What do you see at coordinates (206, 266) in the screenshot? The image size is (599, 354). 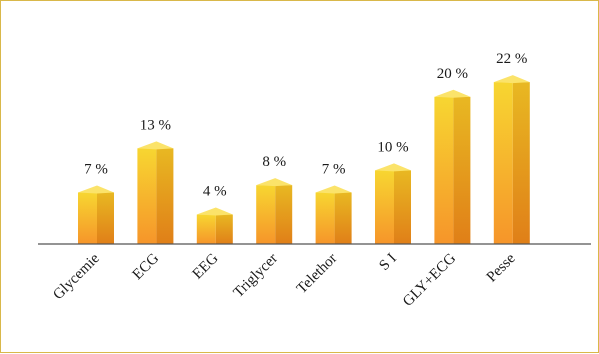 I see `category-label: EEG` at bounding box center [206, 266].